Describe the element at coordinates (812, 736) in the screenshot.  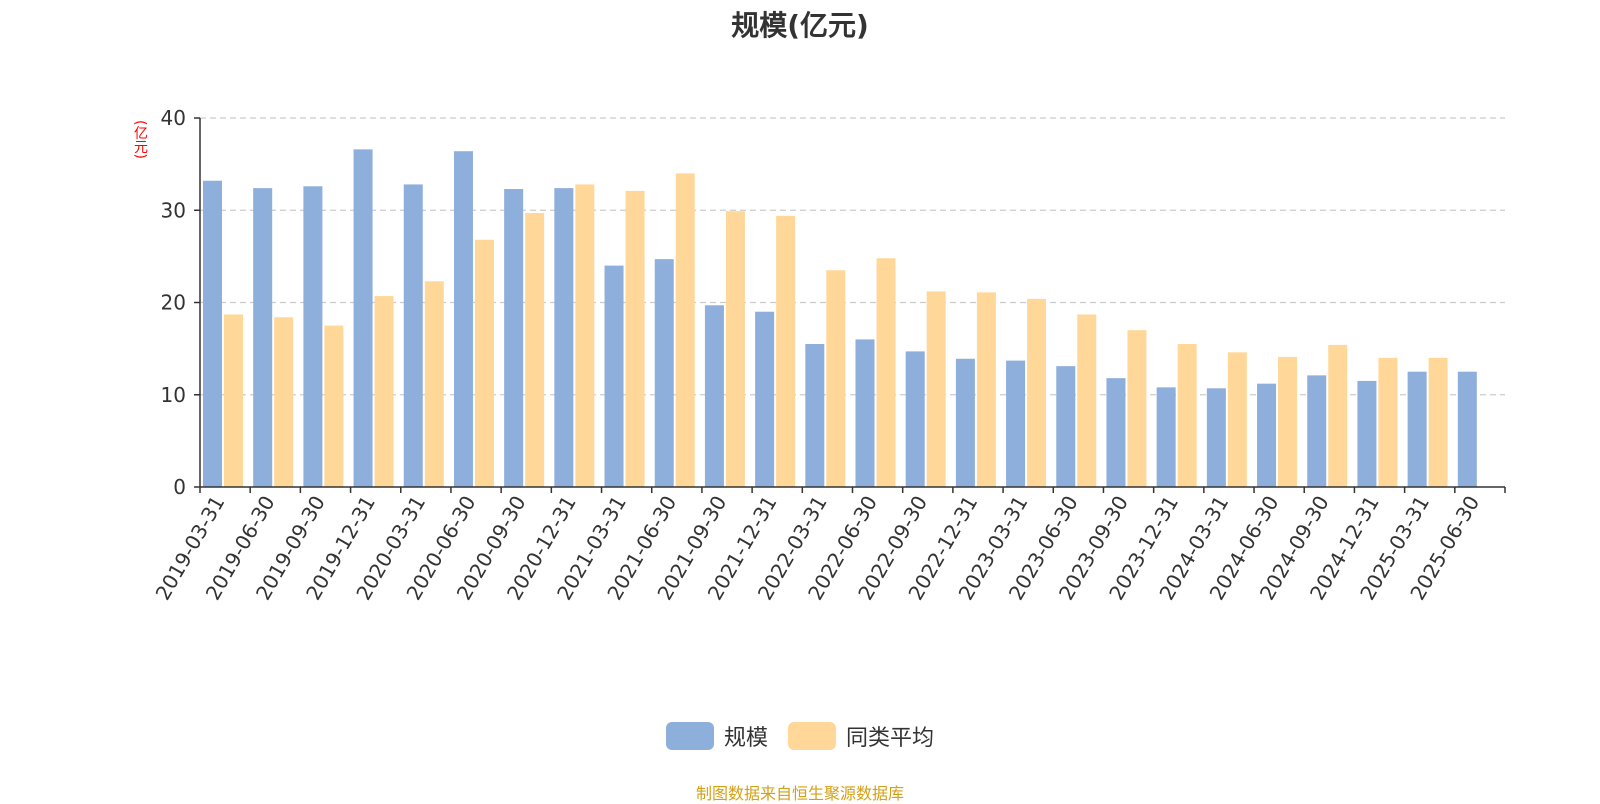
I see `legend-swatch-peer-average` at that location.